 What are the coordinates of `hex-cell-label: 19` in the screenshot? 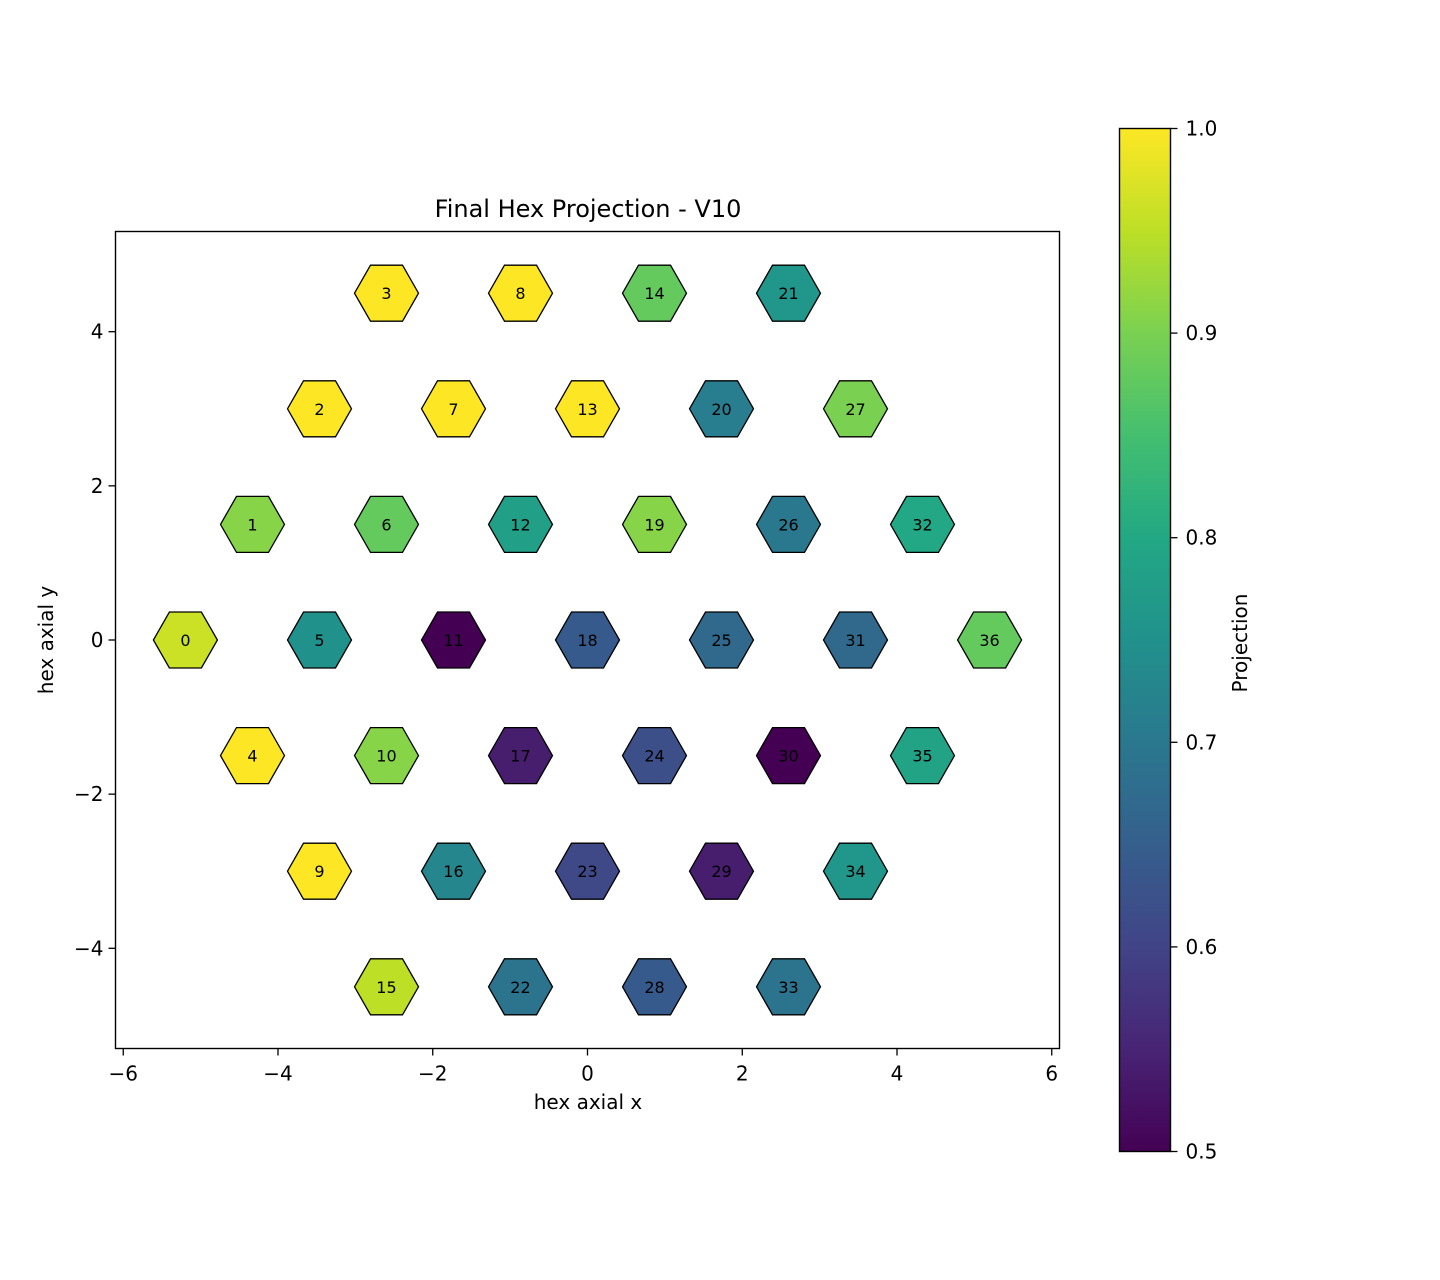 It's located at (654, 524).